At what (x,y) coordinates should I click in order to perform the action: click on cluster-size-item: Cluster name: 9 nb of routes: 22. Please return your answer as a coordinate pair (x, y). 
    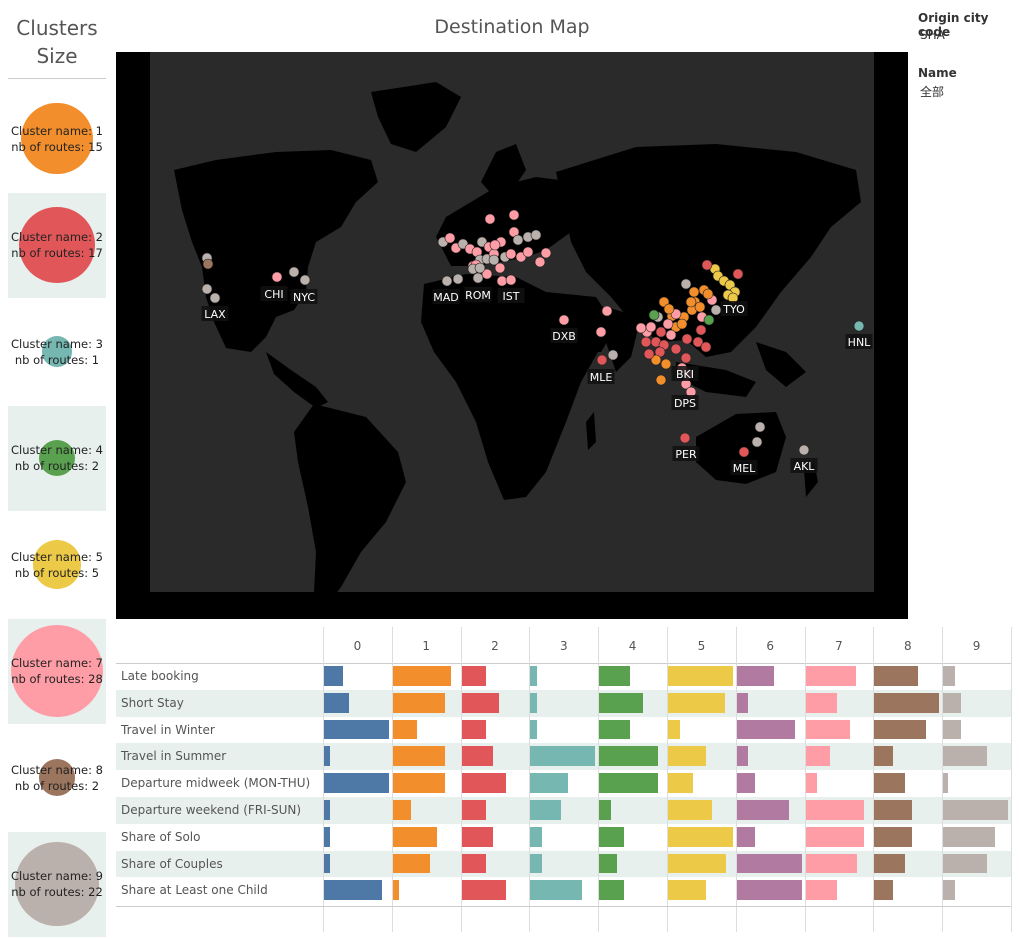
    Looking at the image, I should click on (57, 884).